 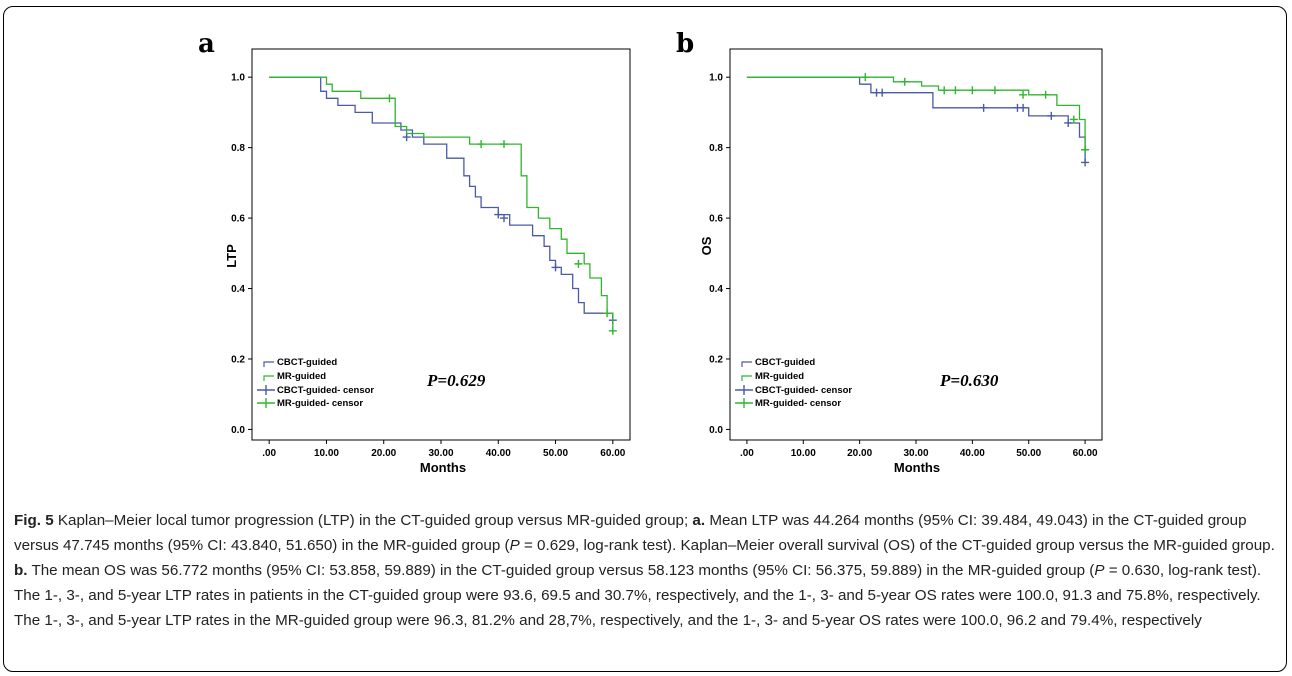 What do you see at coordinates (803, 390) in the screenshot?
I see `panel-b-legend-label-cbct-censor: CBCT-guided- censor` at bounding box center [803, 390].